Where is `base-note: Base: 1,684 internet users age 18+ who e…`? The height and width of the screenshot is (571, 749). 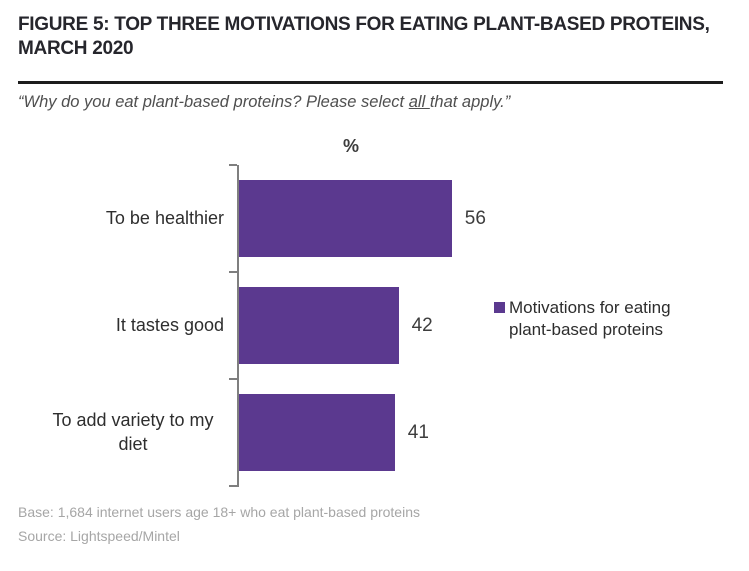 base-note: Base: 1,684 internet users age 18+ who e… is located at coordinates (219, 512).